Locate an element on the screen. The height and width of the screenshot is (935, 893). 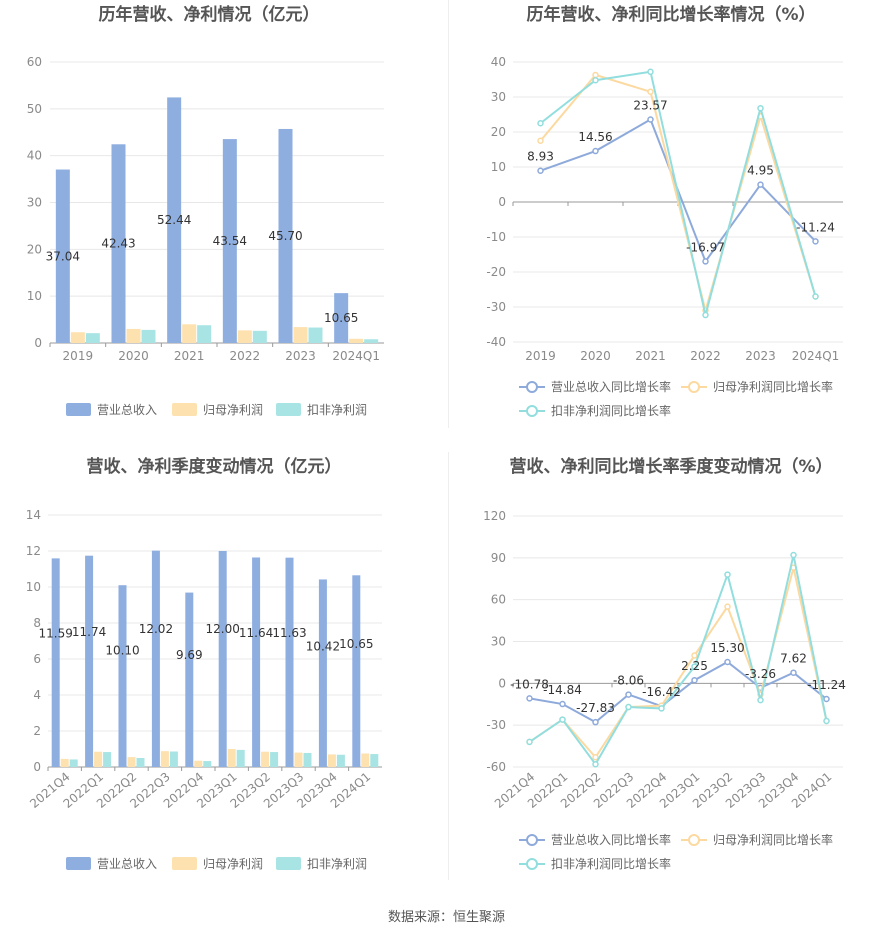
chart-title: 历年营收、净利同比增长率情况（%） is located at coordinates (670, 14).